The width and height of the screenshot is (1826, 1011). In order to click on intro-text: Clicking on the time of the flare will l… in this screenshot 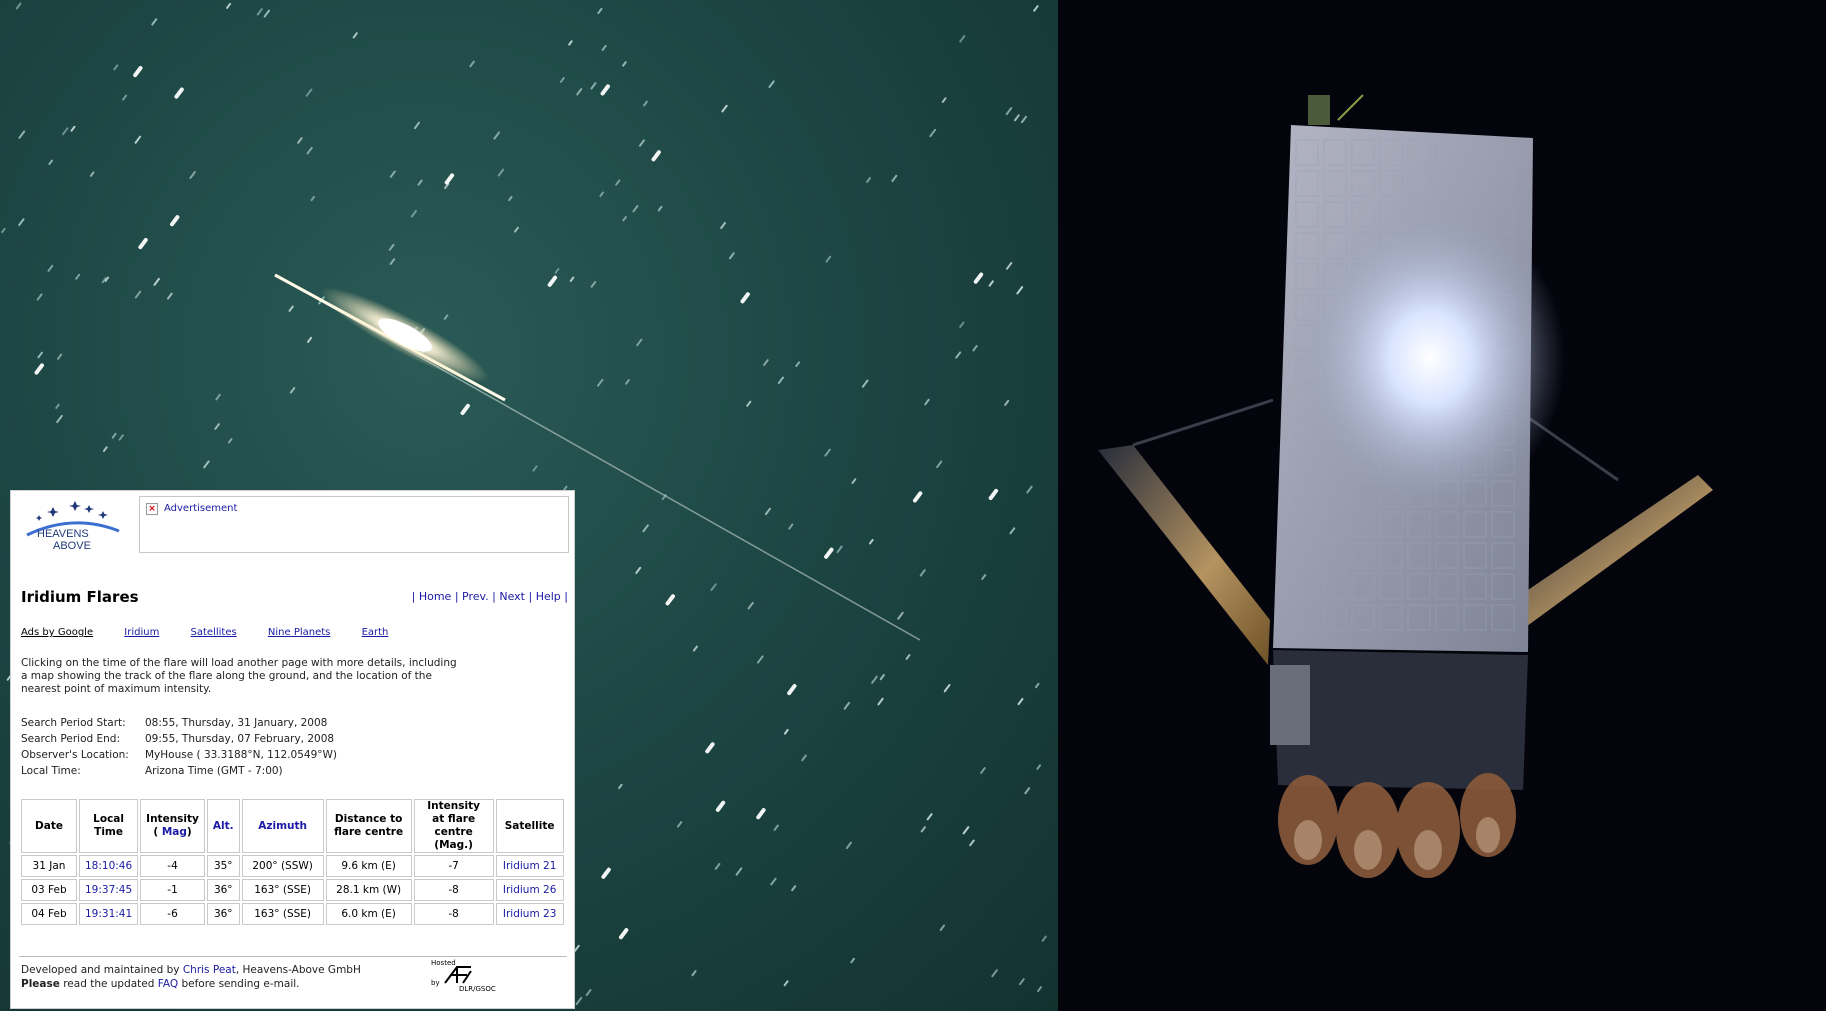, I will do `click(239, 676)`.